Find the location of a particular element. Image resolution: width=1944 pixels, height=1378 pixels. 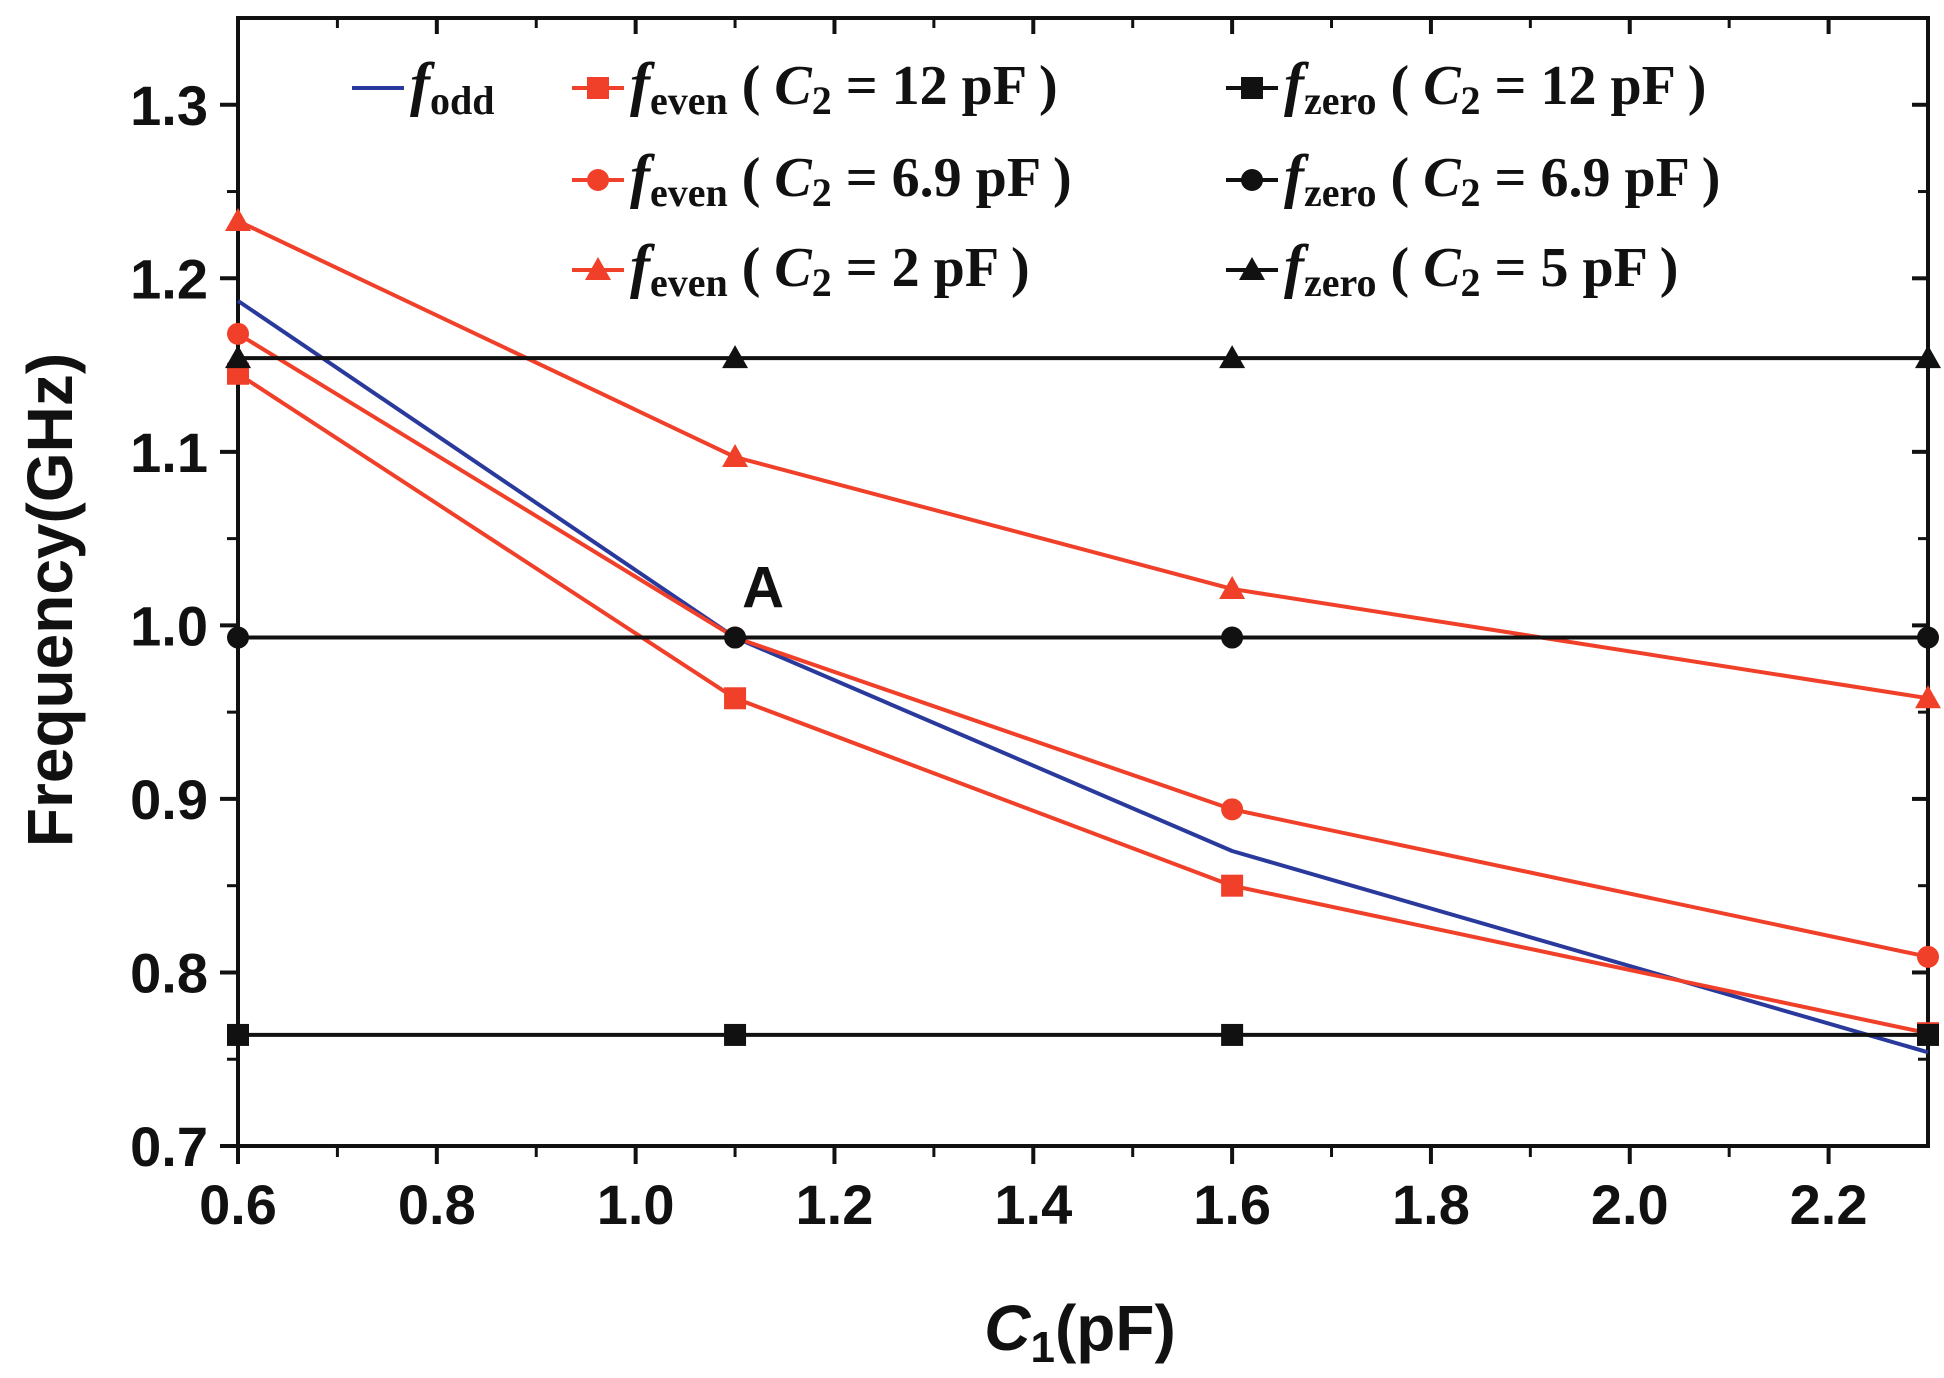

x-tick-label: 1.8 is located at coordinates (1431, 1204).